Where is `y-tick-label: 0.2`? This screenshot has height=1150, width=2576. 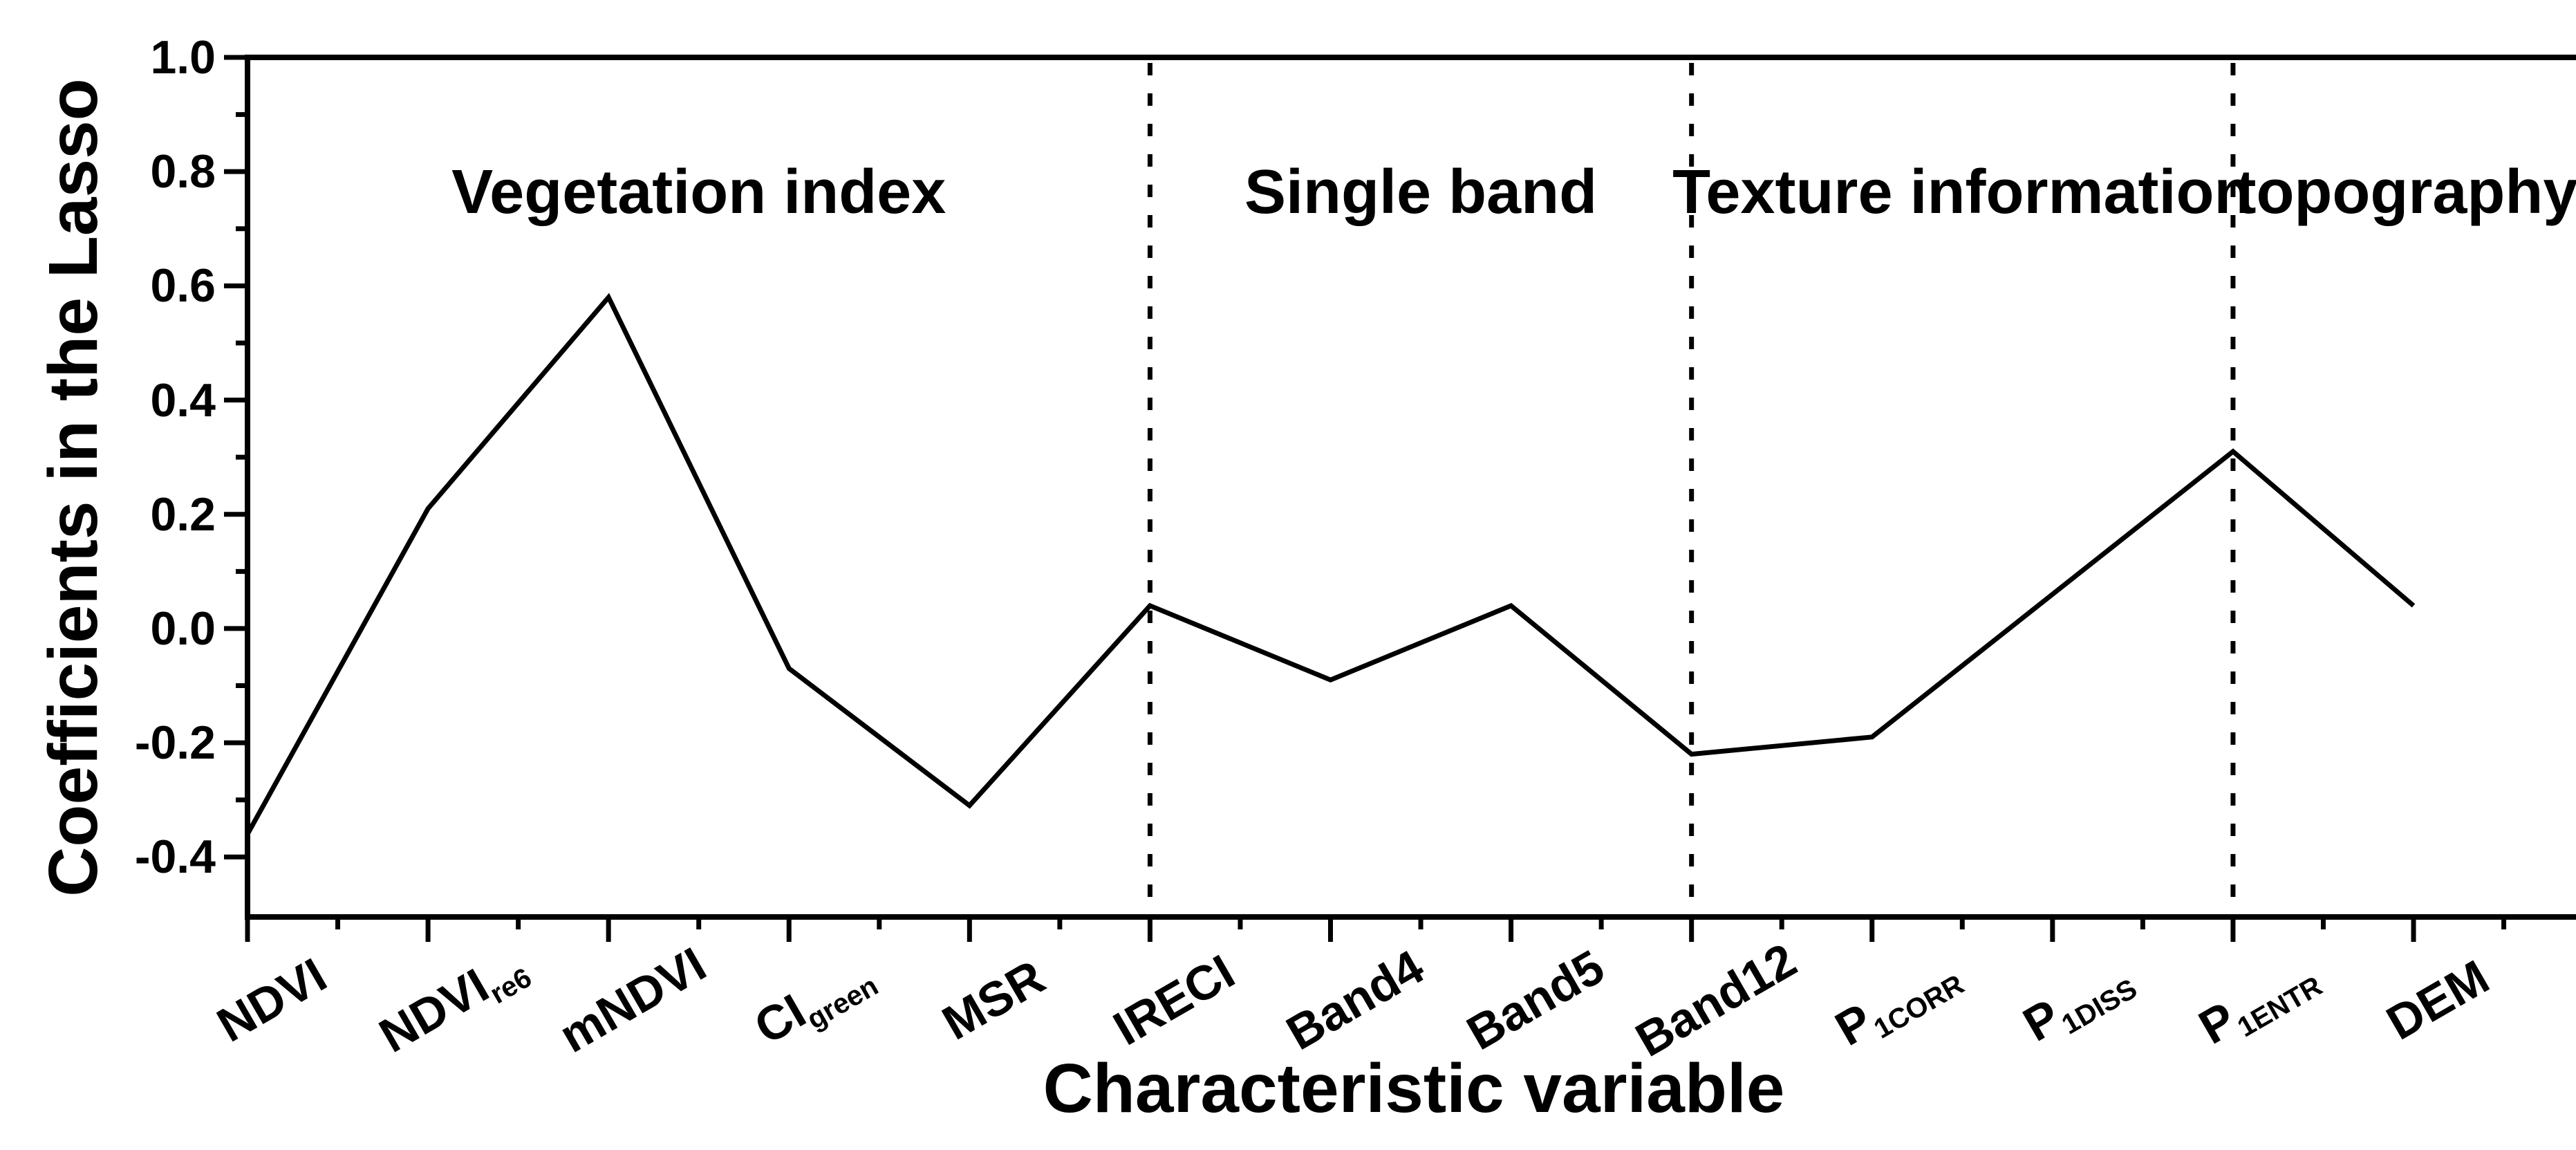
y-tick-label: 0.2 is located at coordinates (183, 514).